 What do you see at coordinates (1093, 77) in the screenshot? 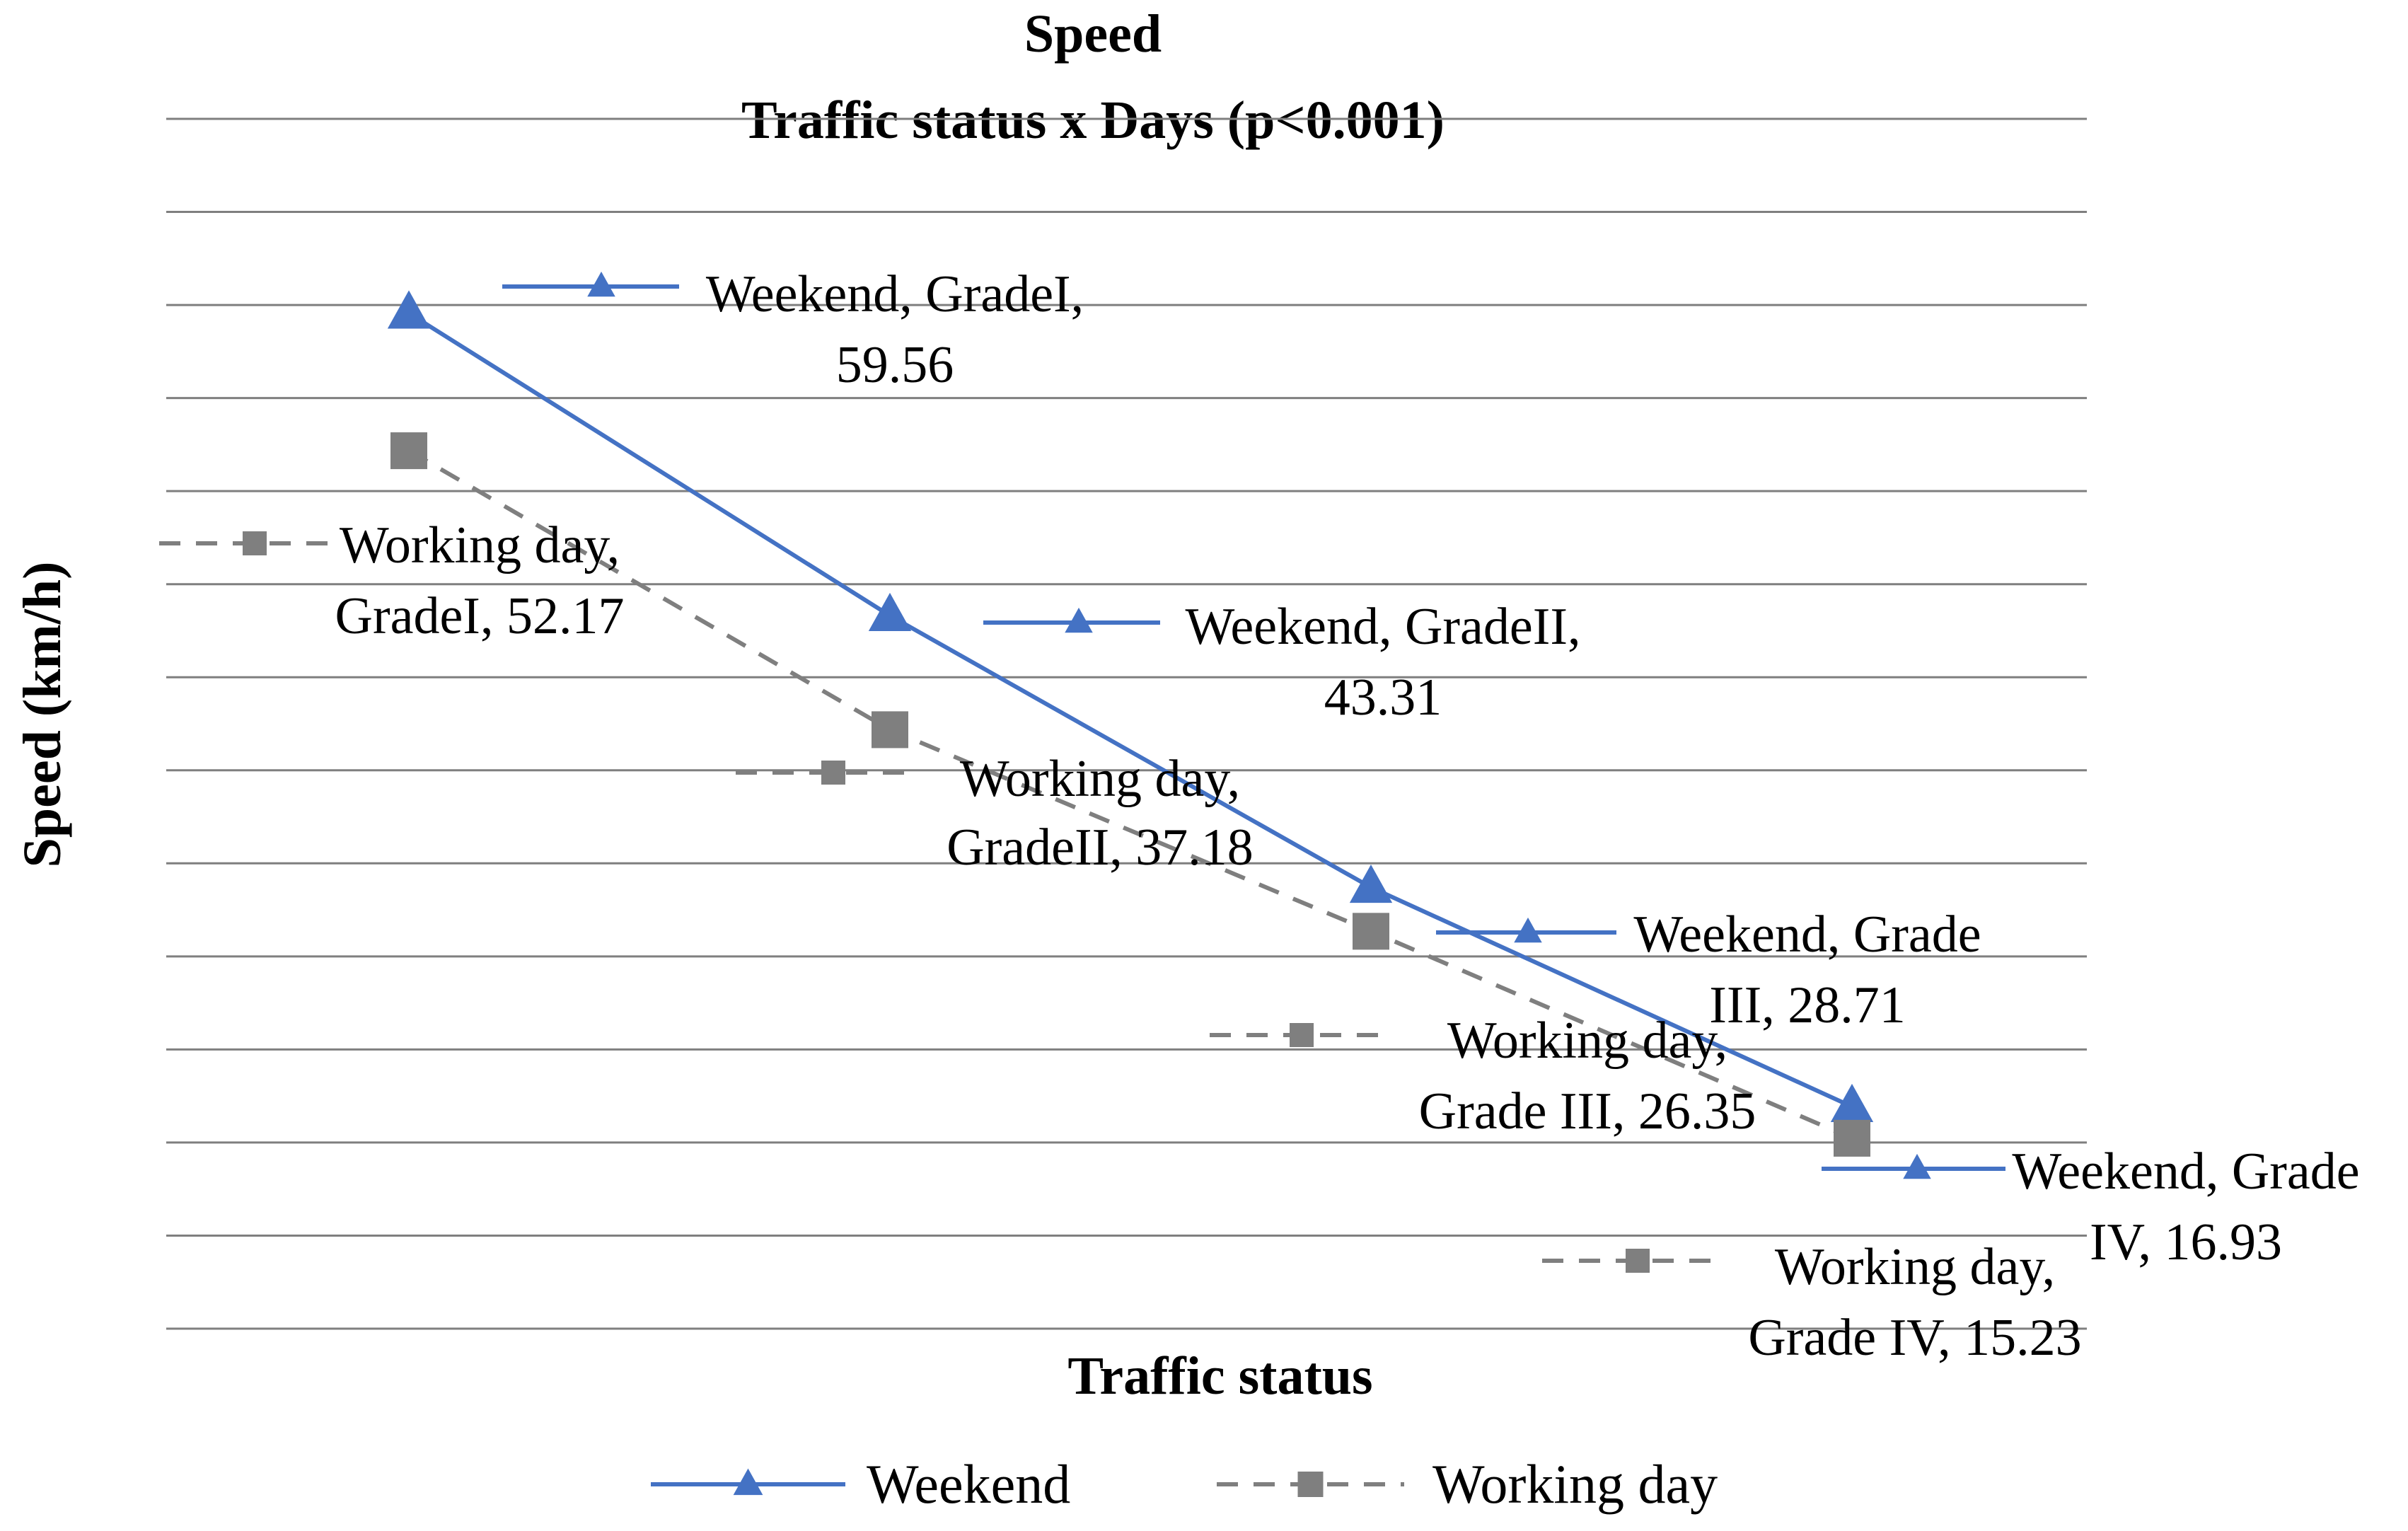
I see `chart-titles: Speed Traffic status x Days (p<0.001)` at bounding box center [1093, 77].